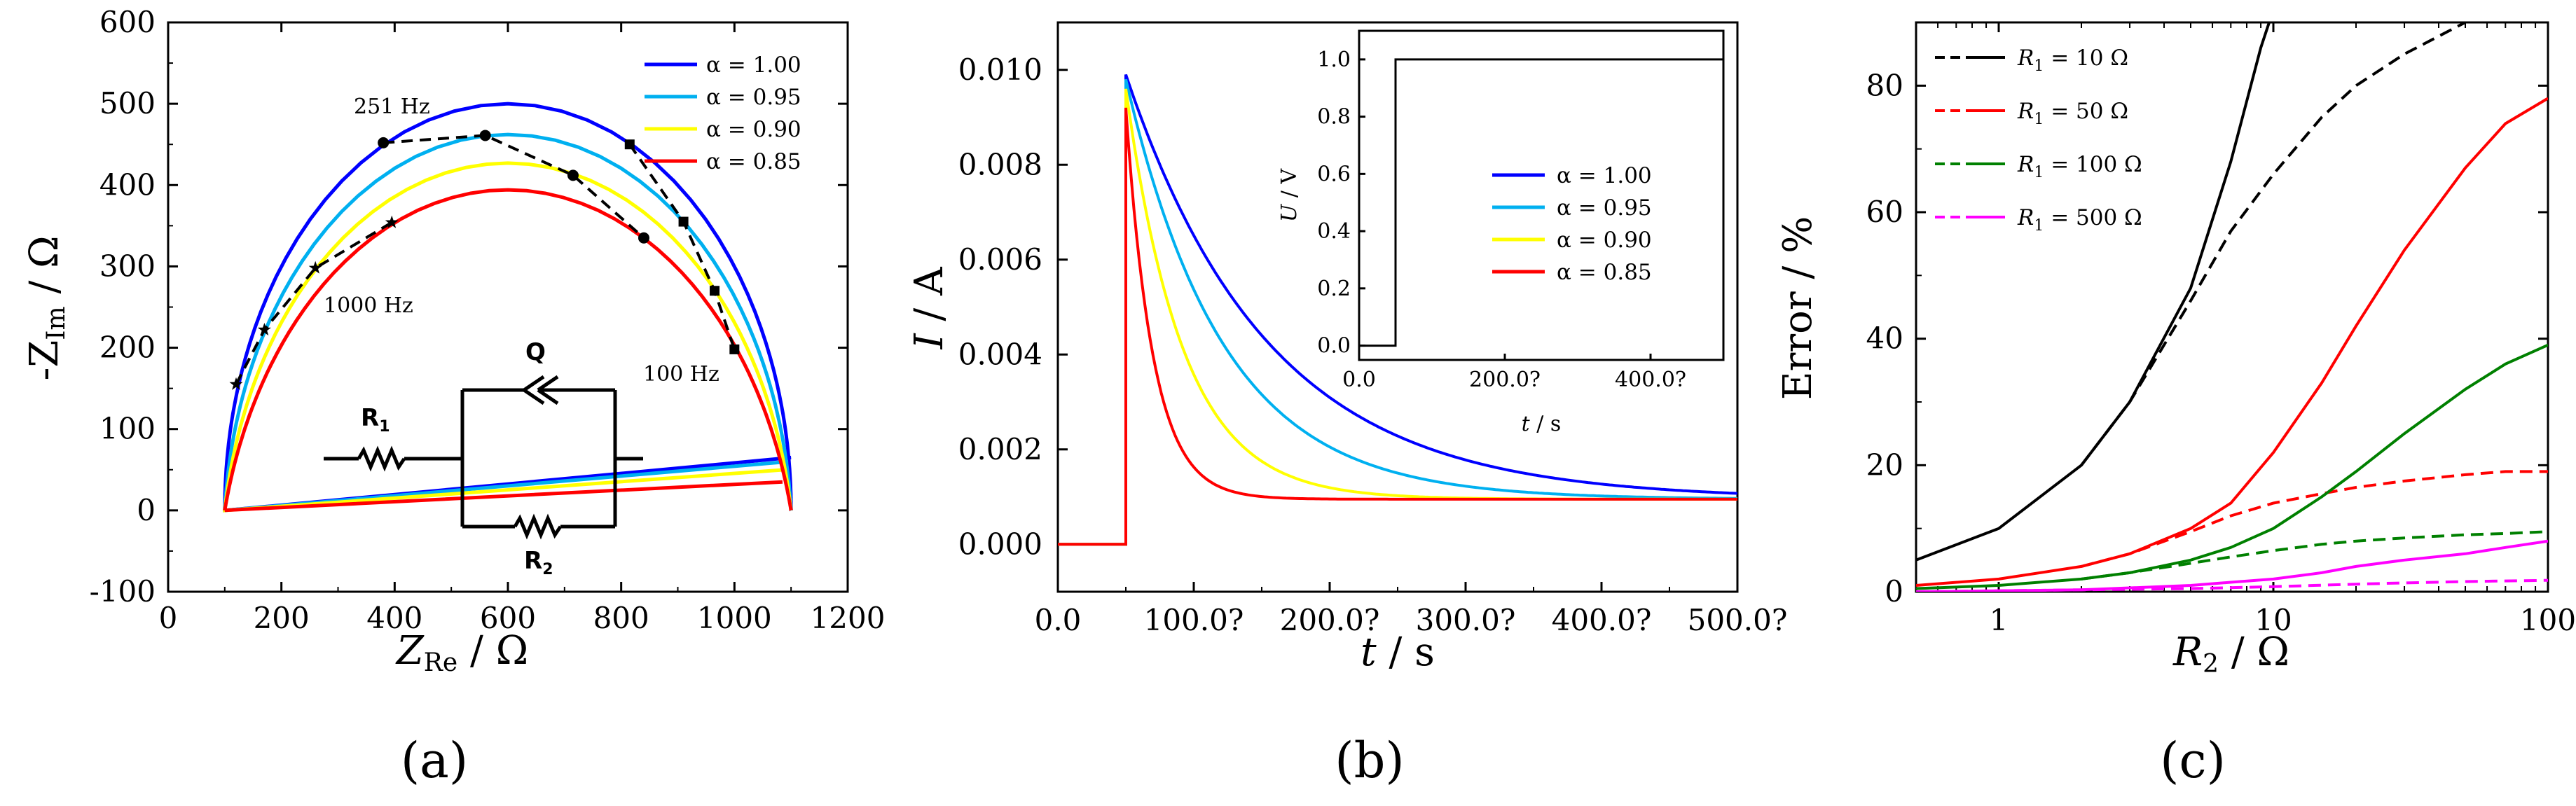  What do you see at coordinates (2548, 620) in the screenshot?
I see `x-tick-label: 100` at bounding box center [2548, 620].